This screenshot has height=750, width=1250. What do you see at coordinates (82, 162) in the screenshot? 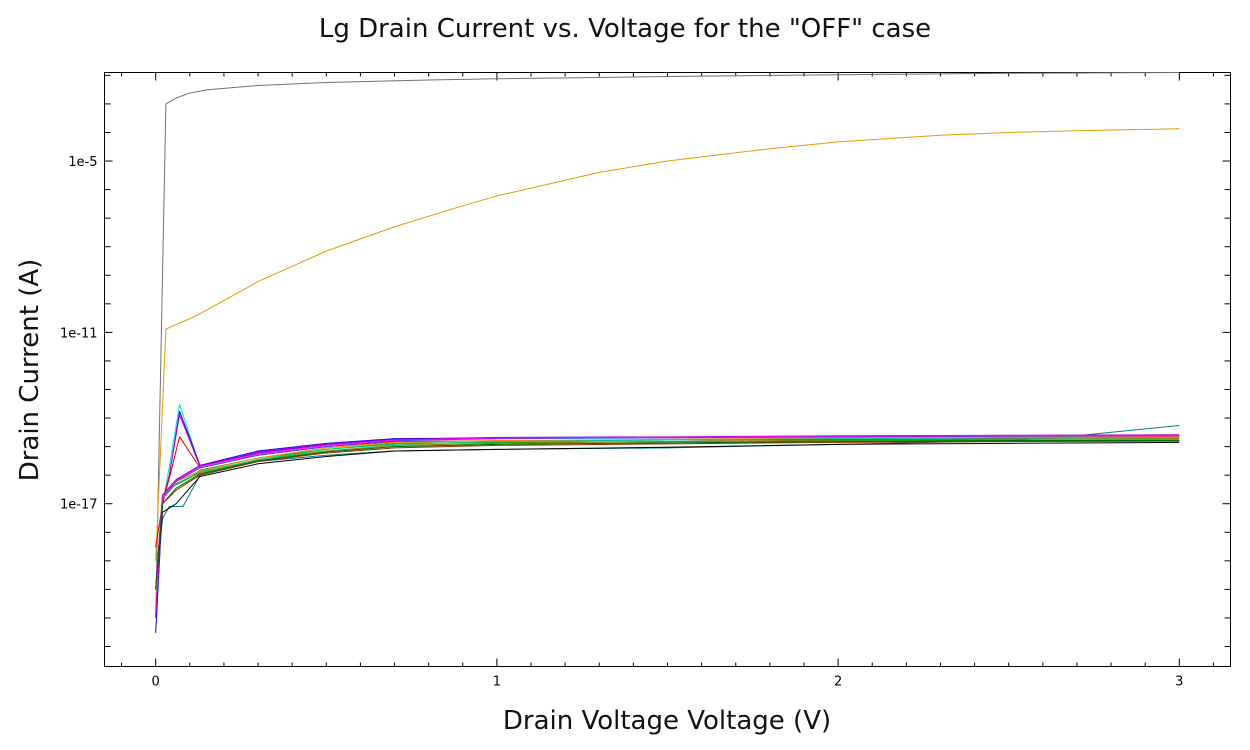
I see `y-tick-label: 1e-5` at bounding box center [82, 162].